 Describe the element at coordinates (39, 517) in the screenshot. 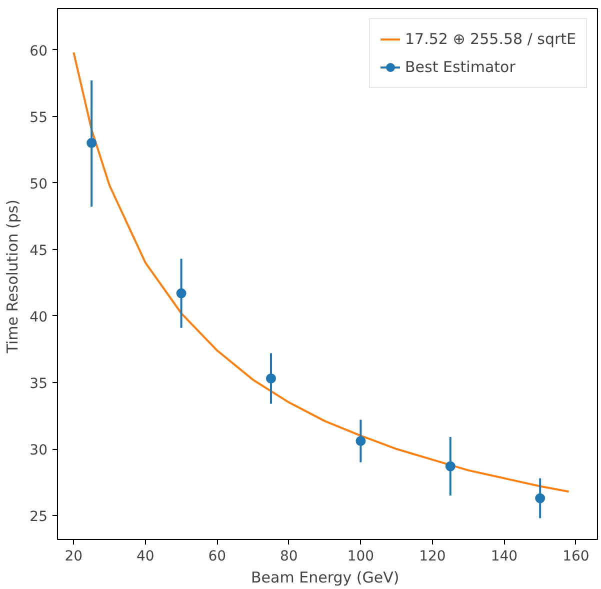

I see `y-tick-label: 25` at that location.